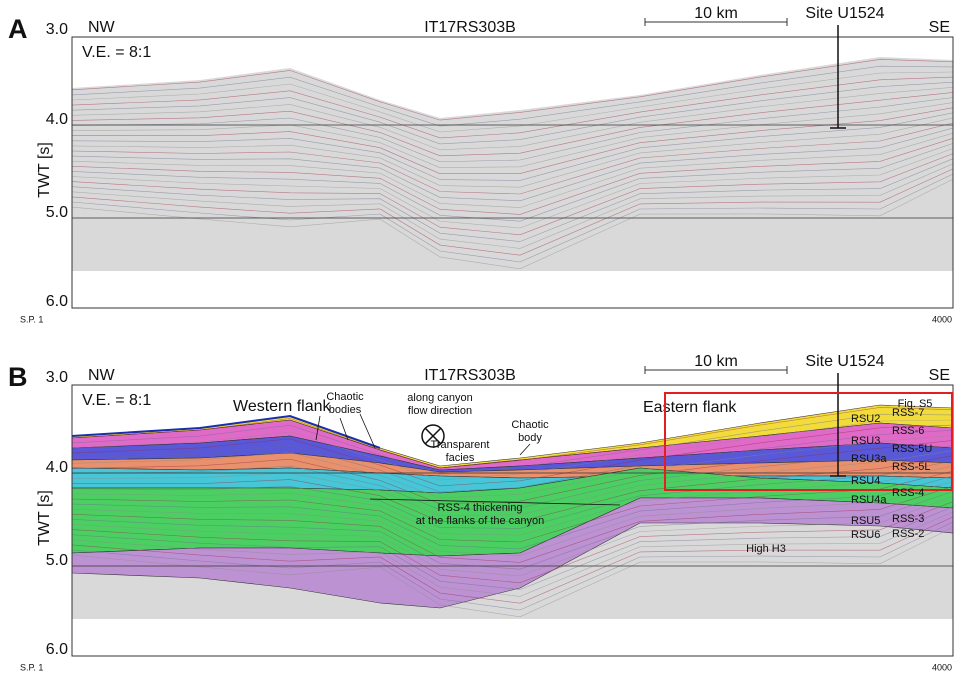 This screenshot has width=954, height=677. Describe the element at coordinates (766, 549) in the screenshot. I see `annotation: High H3` at that location.